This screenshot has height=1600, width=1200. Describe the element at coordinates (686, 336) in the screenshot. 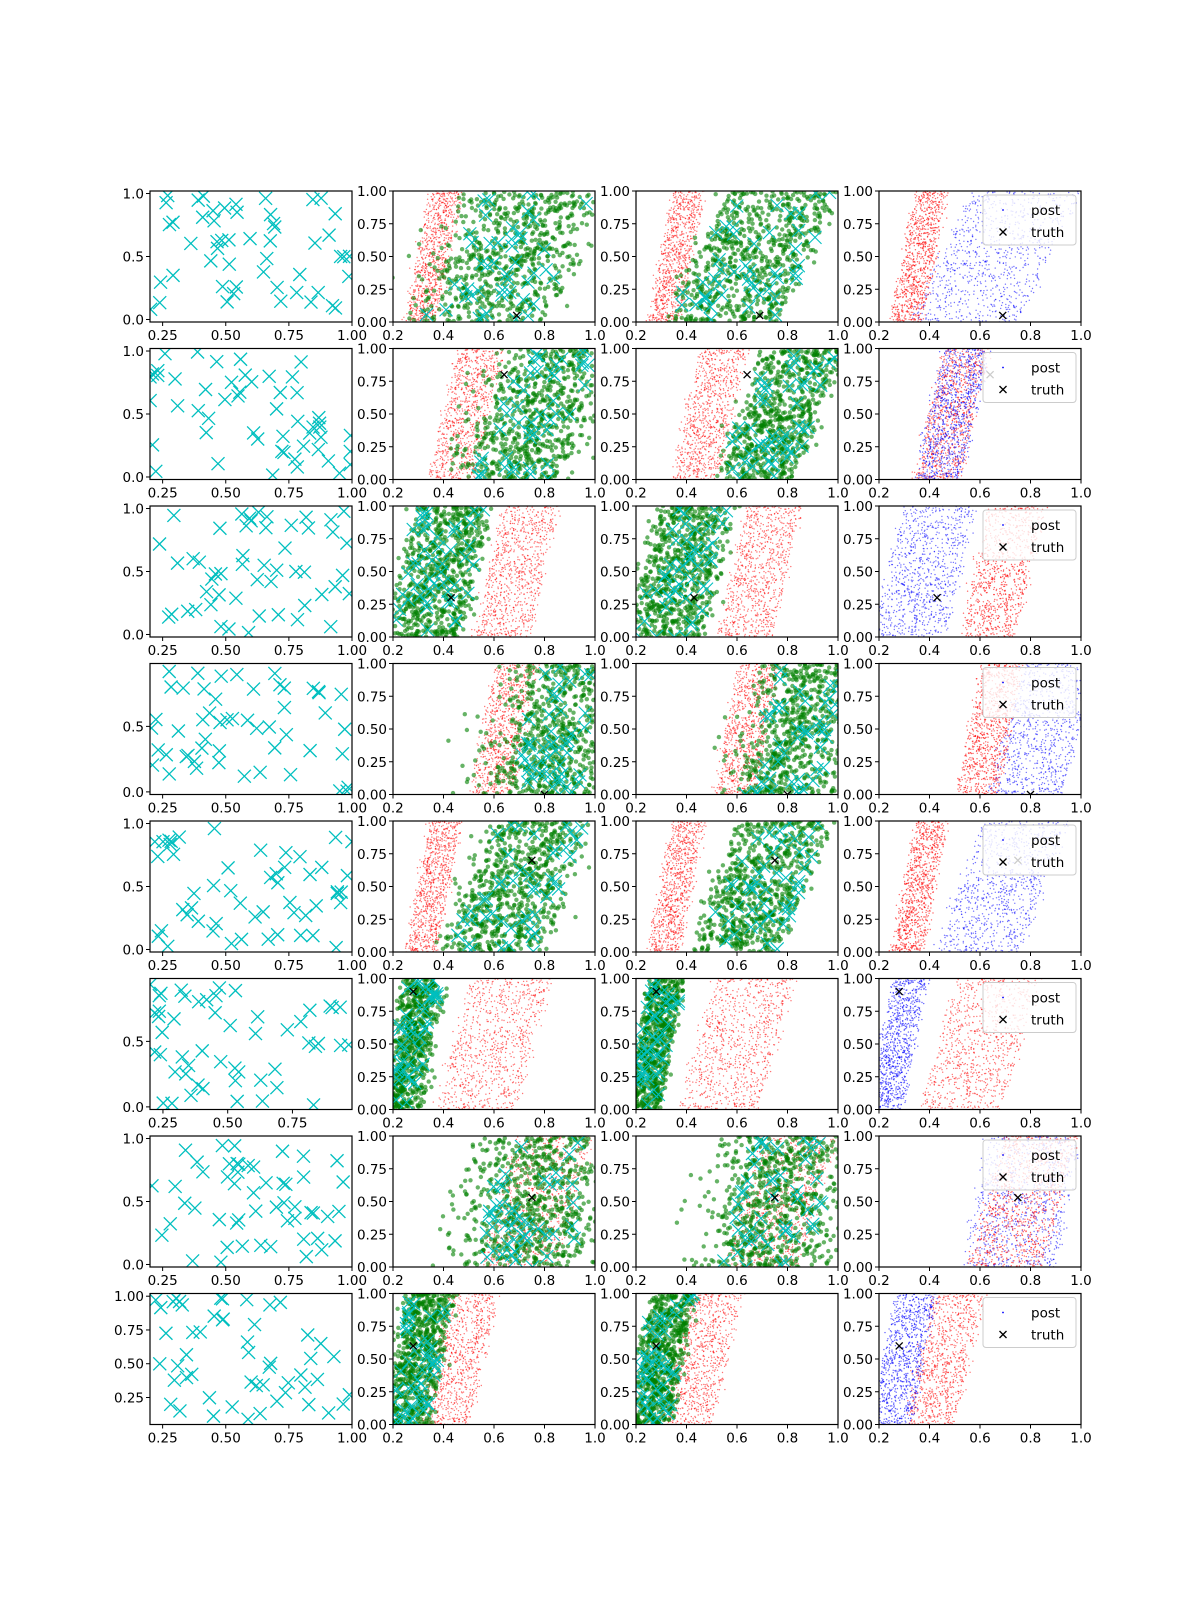

I see `x-tick-label: 0.4` at that location.